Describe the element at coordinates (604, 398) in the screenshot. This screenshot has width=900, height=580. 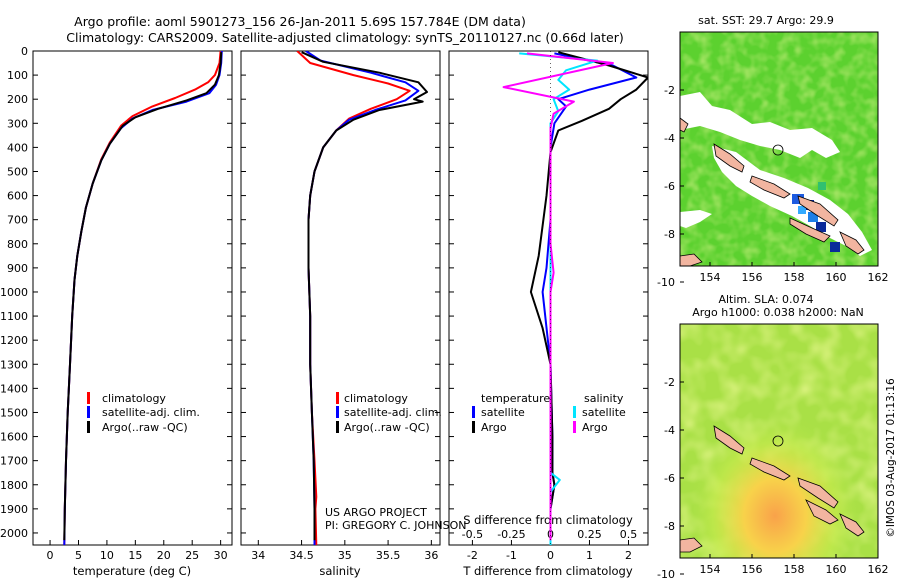
I see `legend-salinity-heading: salinity` at that location.